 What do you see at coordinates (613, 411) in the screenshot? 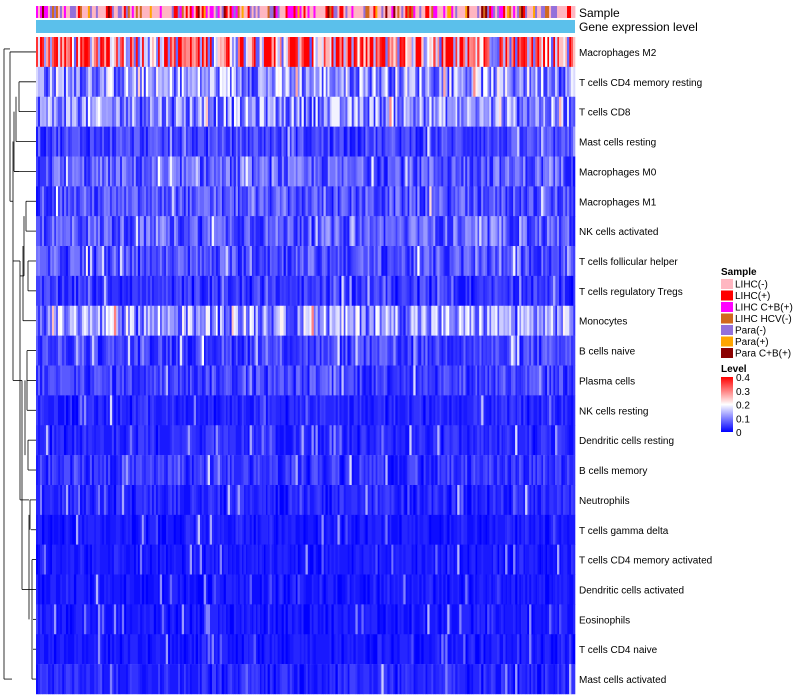
I see `row-label: NK cells resting` at bounding box center [613, 411].